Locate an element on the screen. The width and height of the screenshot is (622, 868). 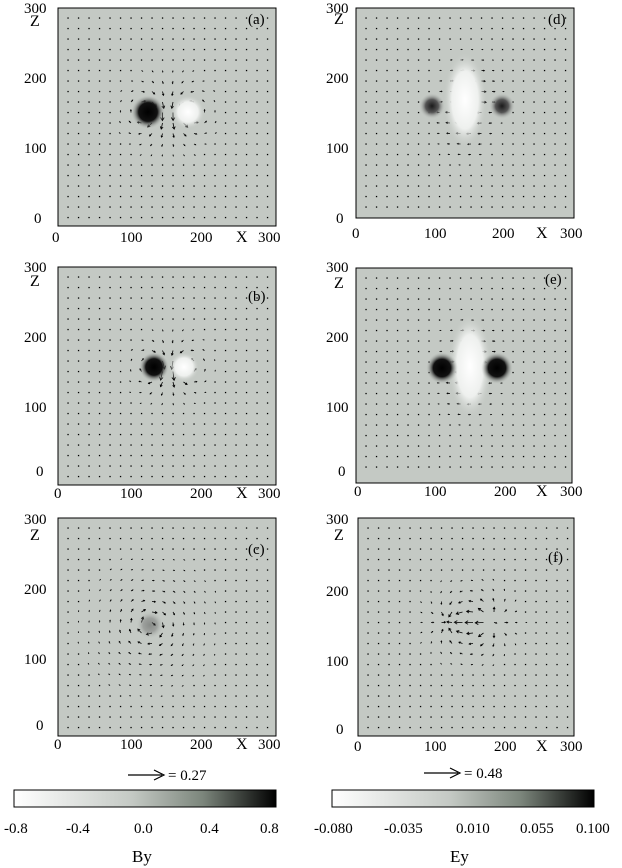
z-axis-label: Z is located at coordinates (339, 535).